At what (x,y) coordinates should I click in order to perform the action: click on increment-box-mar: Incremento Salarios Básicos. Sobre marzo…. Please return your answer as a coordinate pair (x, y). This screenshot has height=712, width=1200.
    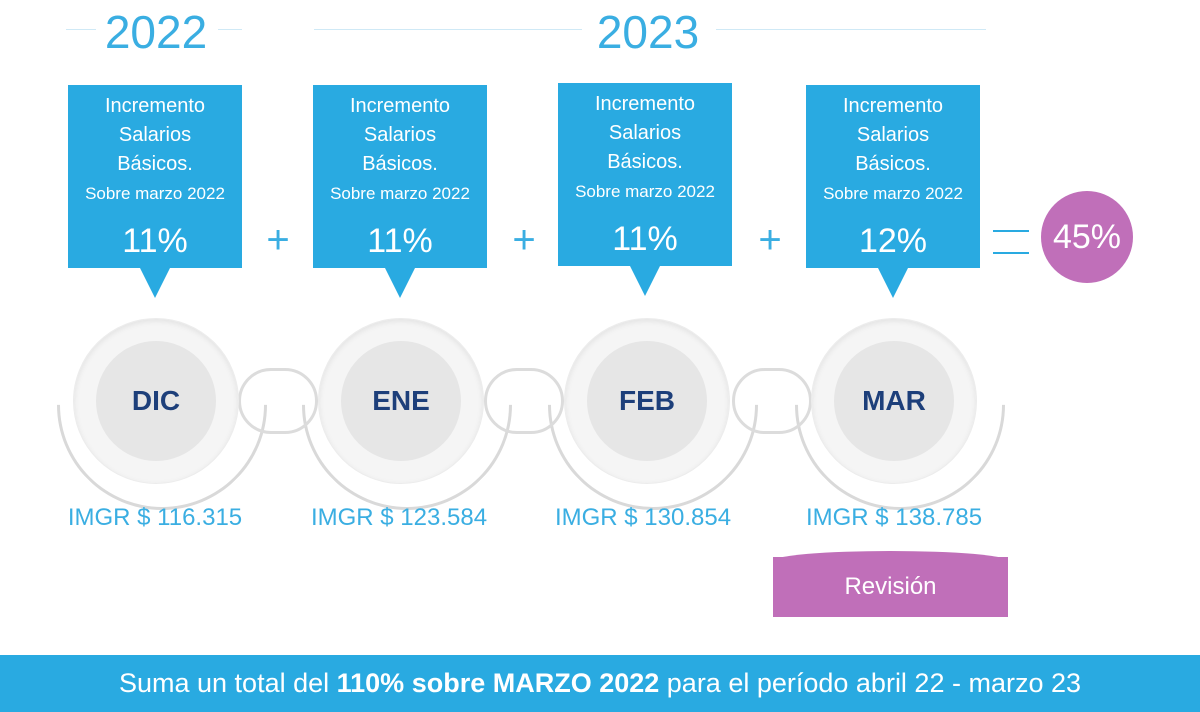
    Looking at the image, I should click on (893, 191).